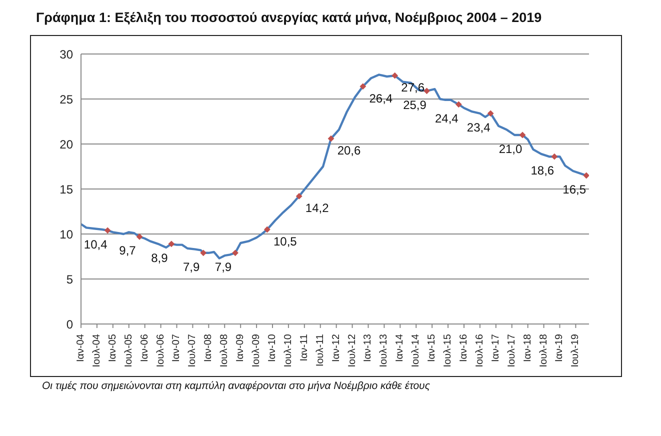  Describe the element at coordinates (336, 348) in the screenshot. I see `x-tick-label: Ιαν-12` at that location.